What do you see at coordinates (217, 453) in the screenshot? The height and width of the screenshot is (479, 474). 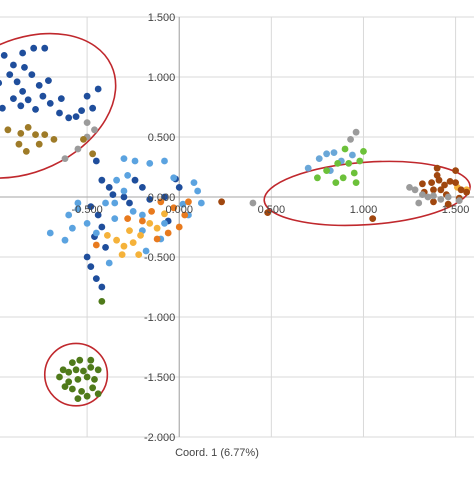 I see `x-axis-title: Coord. 1 (6.77%)` at bounding box center [217, 453].